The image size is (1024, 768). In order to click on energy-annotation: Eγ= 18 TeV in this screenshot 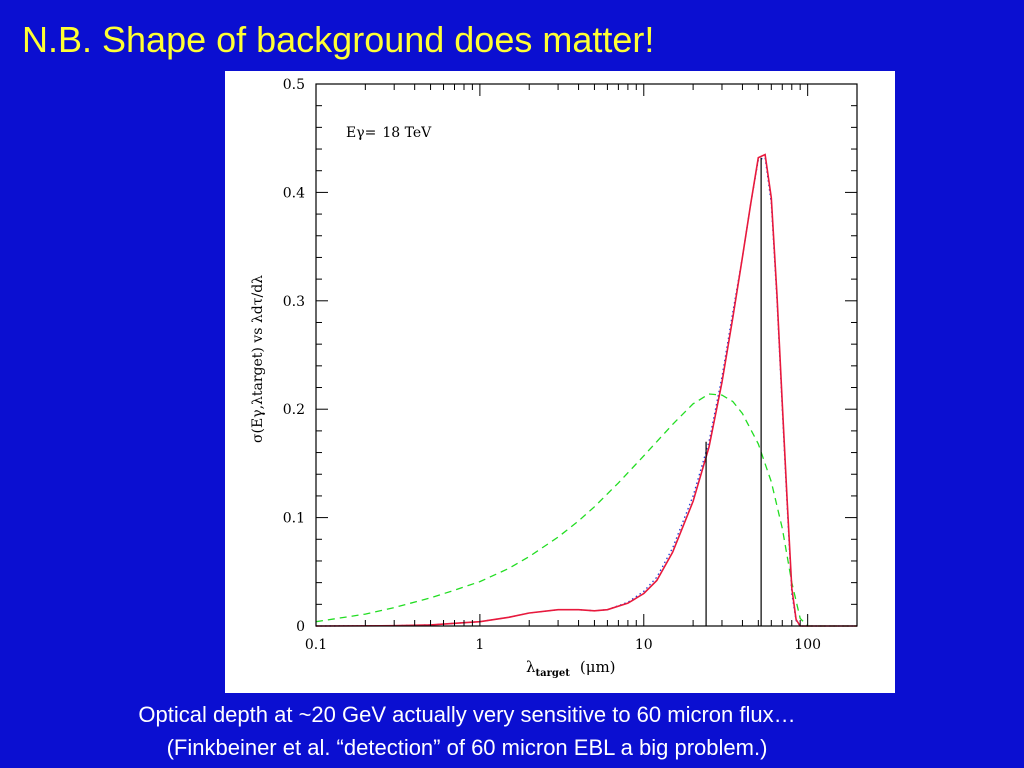, I will do `click(389, 133)`.